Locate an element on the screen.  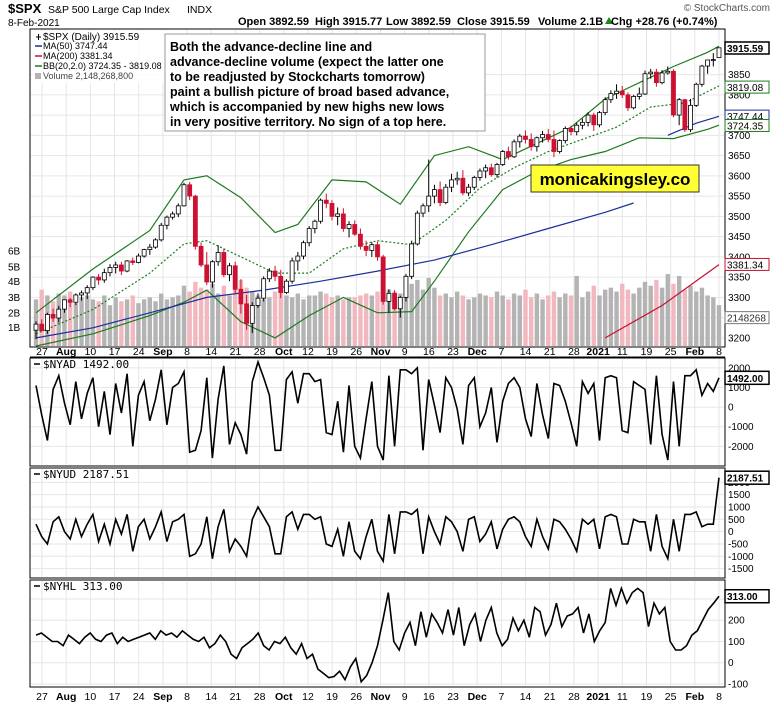
x-tick-label-bottom: 27 is located at coordinates (42, 697).